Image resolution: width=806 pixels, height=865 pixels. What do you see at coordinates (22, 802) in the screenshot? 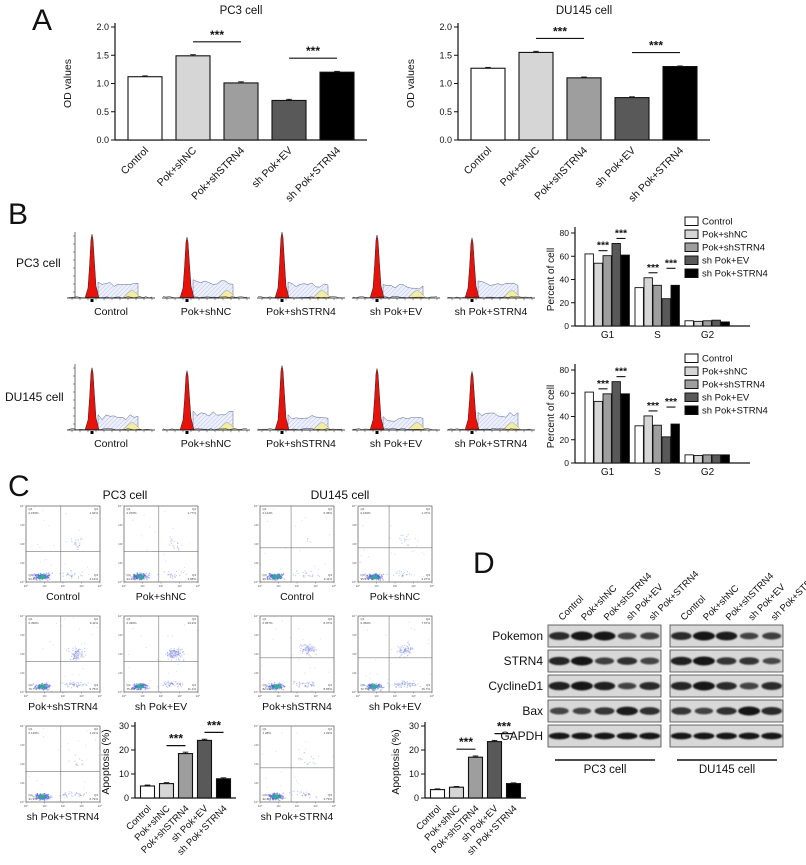
I see `y-tick-label: 10⁰` at bounding box center [22, 802].